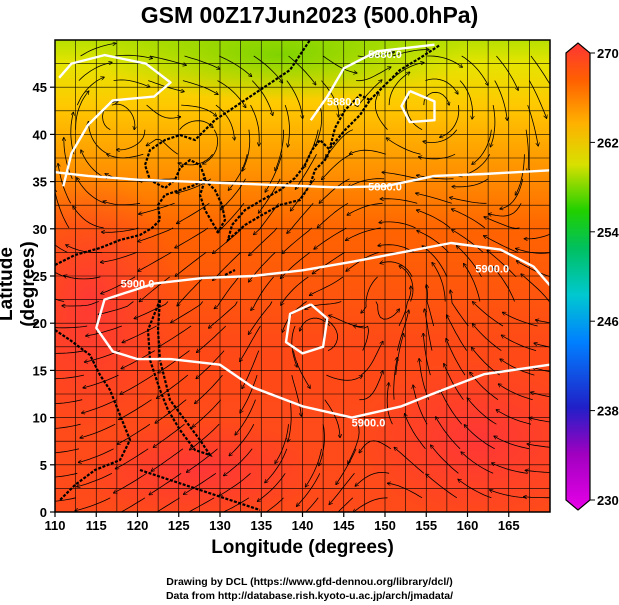 The image size is (619, 605). I want to click on colorbar-tick-label: 262, so click(608, 142).